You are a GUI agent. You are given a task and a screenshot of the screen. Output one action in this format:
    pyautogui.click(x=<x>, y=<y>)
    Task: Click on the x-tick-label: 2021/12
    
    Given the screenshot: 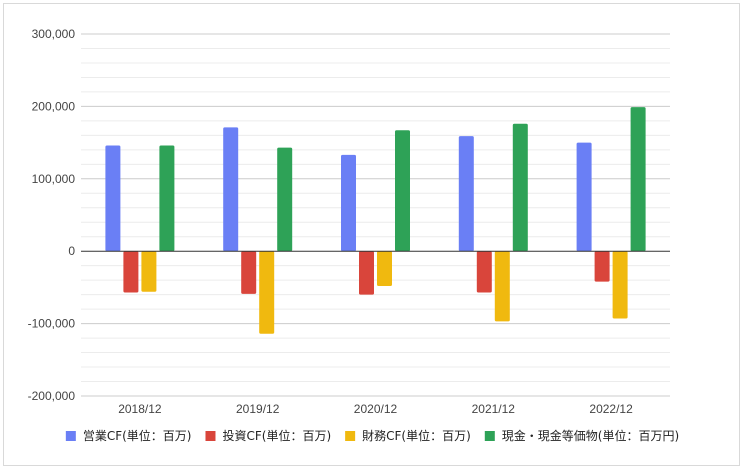 What is the action you would take?
    pyautogui.click(x=494, y=409)
    